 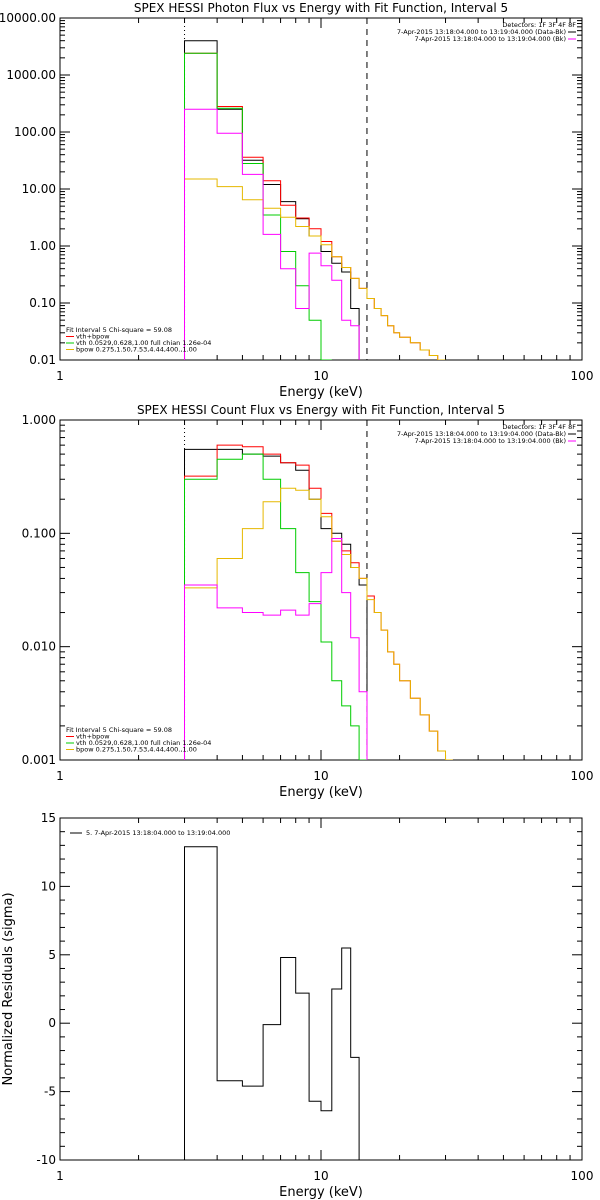 What do you see at coordinates (31, 75) in the screenshot?
I see `y-tick-label: 1000.00` at bounding box center [31, 75].